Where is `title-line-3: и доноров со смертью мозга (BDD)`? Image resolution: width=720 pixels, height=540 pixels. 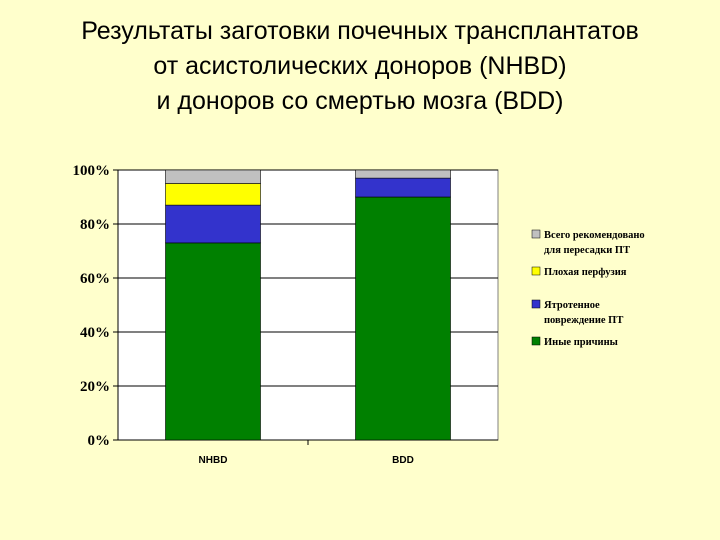
title-line-3: и доноров со смертью мозга (BDD) is located at coordinates (360, 101).